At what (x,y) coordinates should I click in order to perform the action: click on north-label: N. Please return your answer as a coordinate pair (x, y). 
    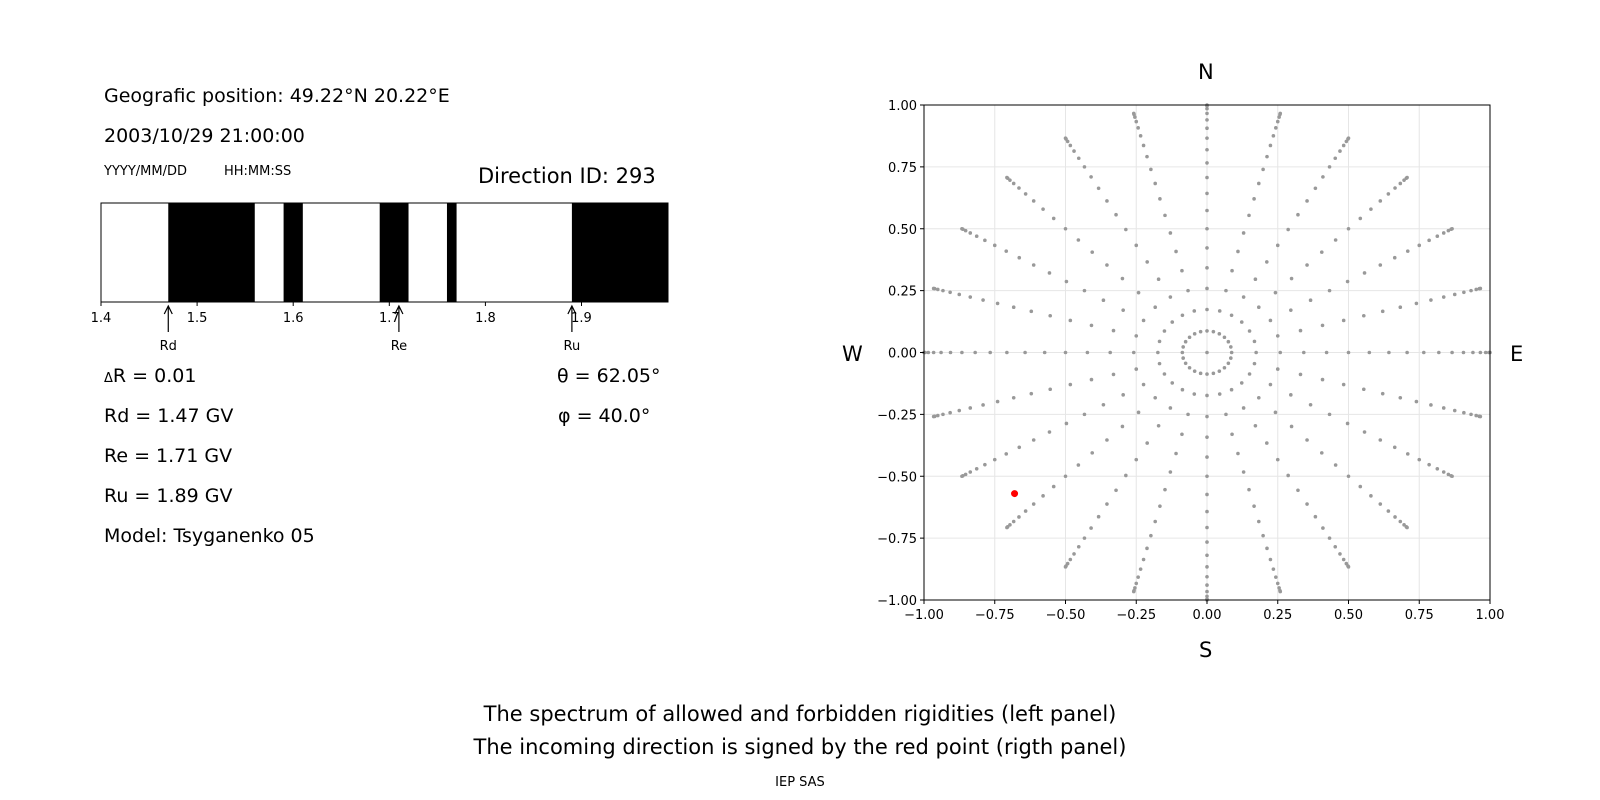
    Looking at the image, I should click on (1206, 72).